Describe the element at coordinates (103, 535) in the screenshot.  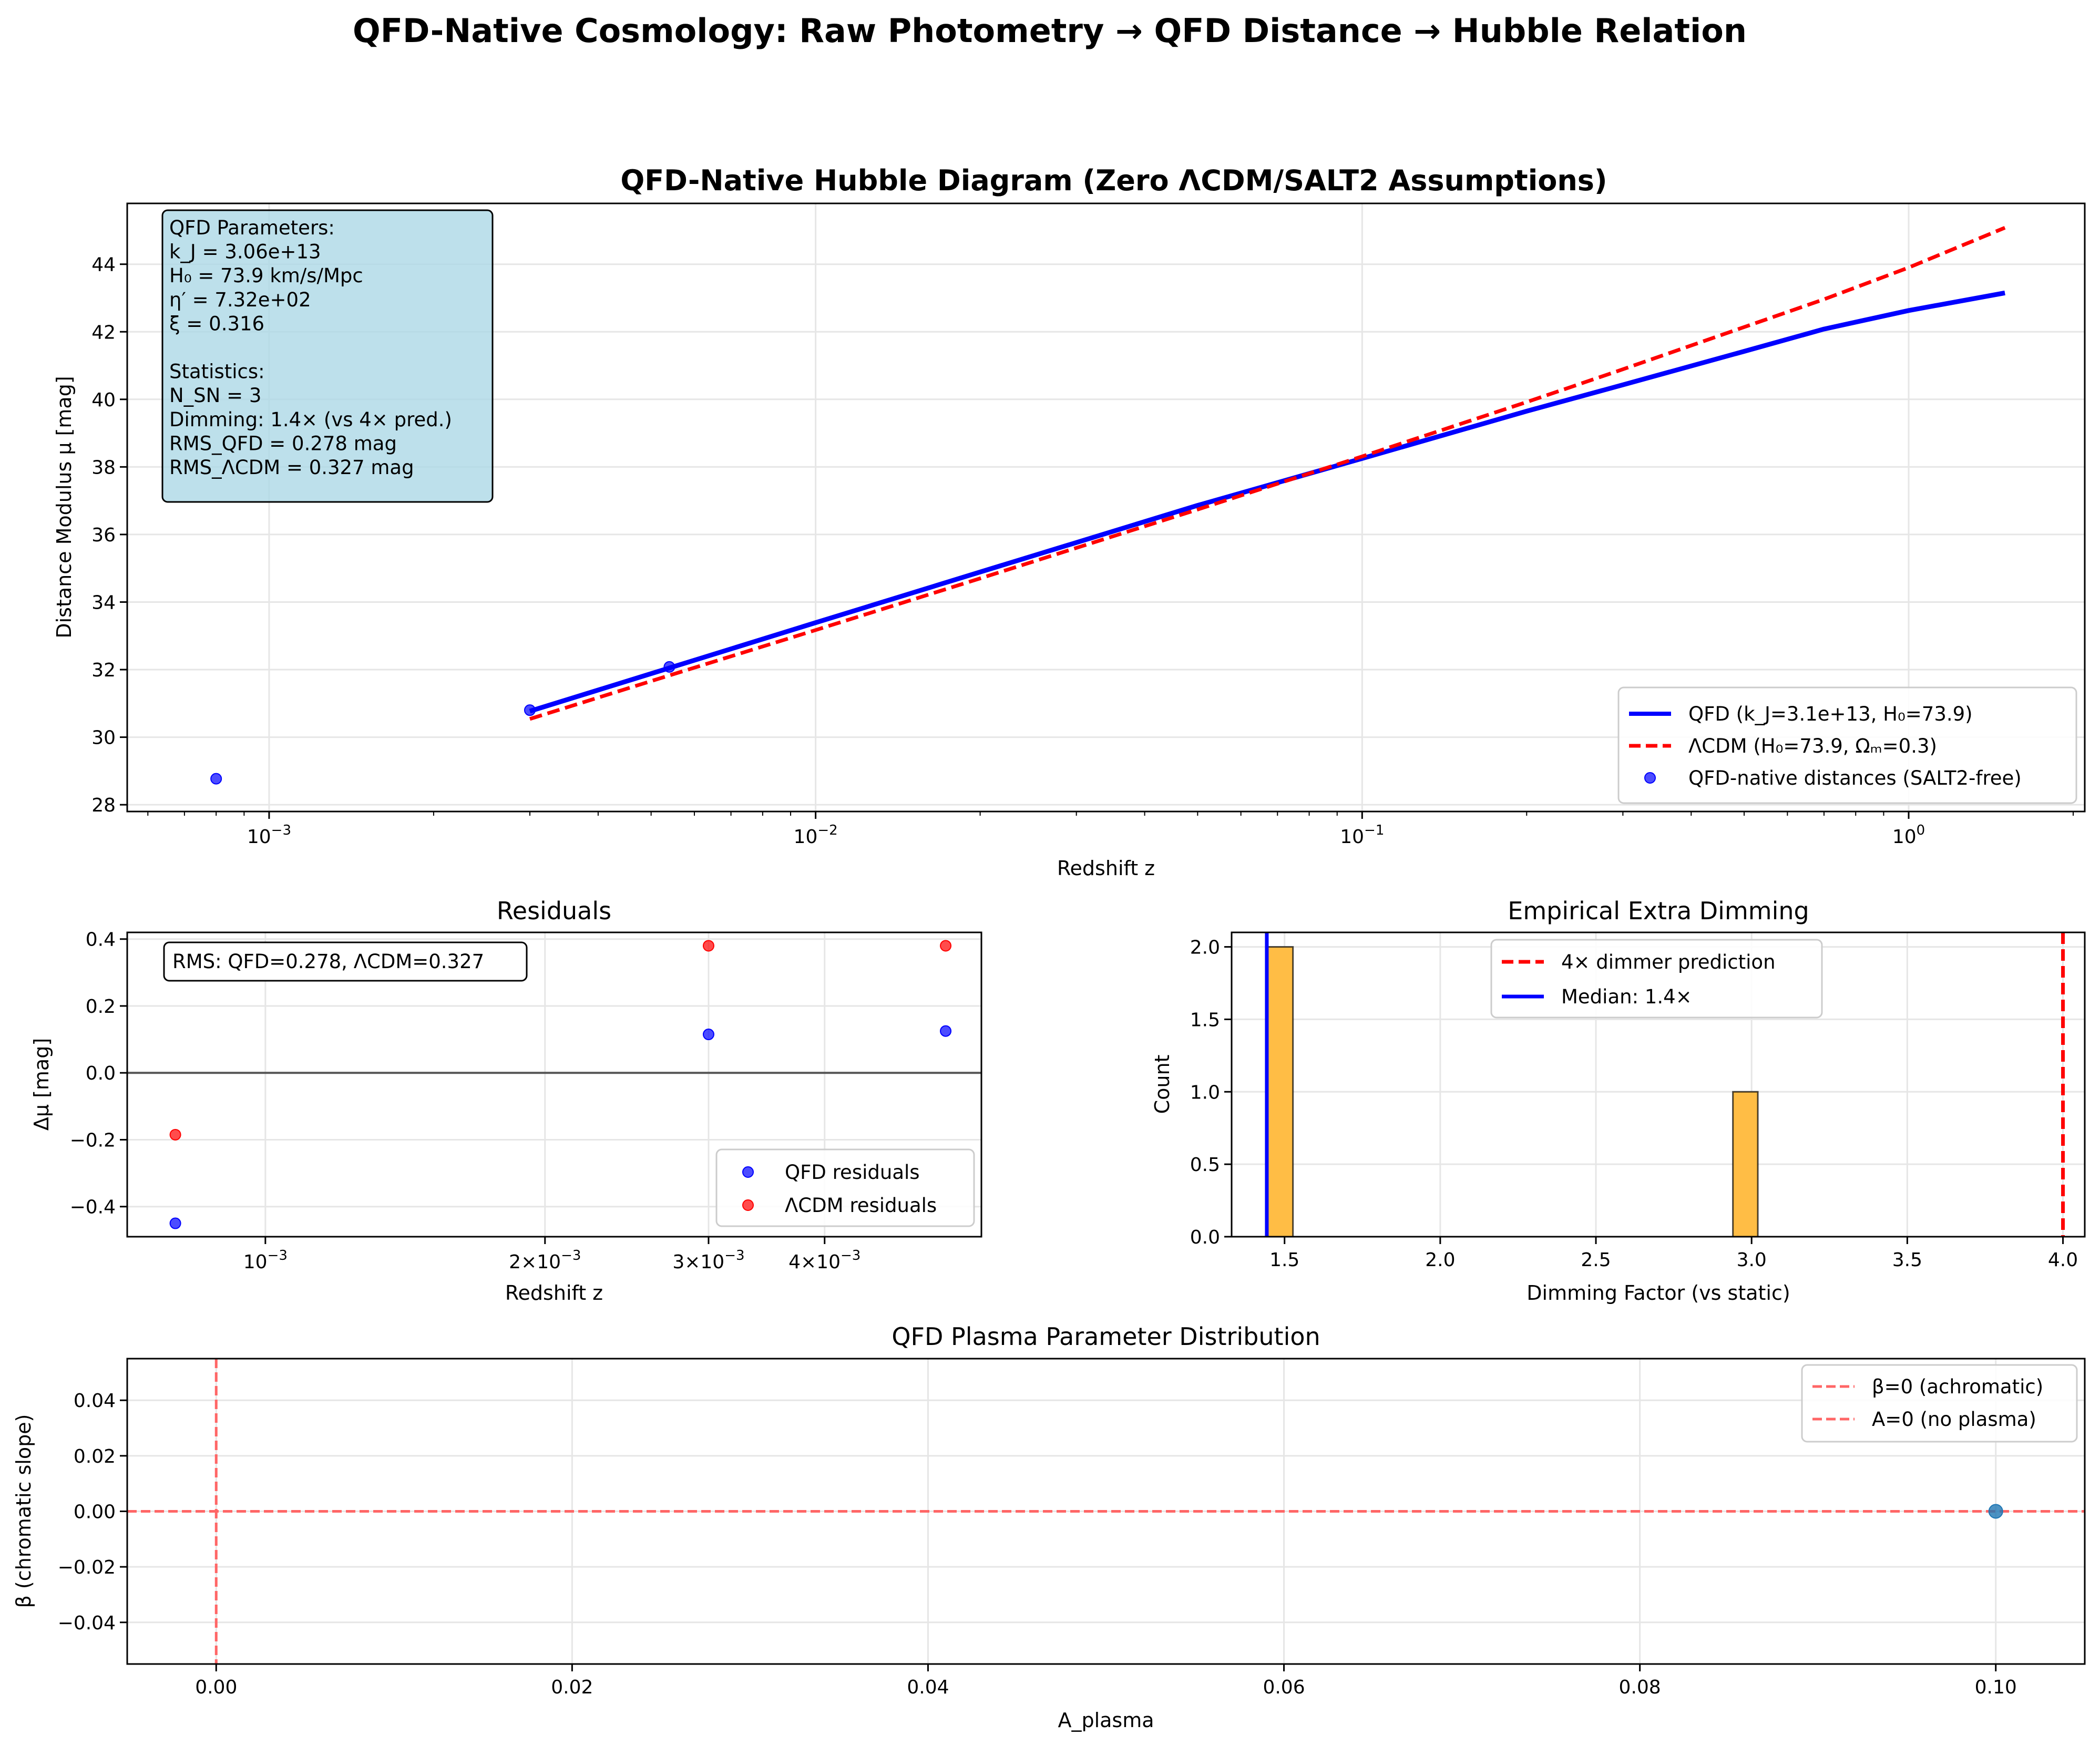
I see `hubble-y-tick-label: 36` at that location.